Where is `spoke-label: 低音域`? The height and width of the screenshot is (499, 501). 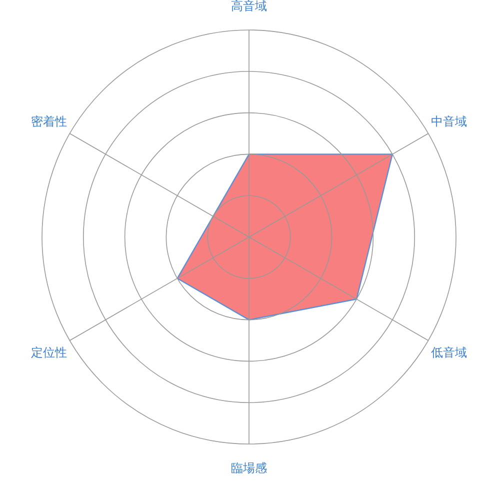
spoke-label: 低音域 is located at coordinates (449, 353).